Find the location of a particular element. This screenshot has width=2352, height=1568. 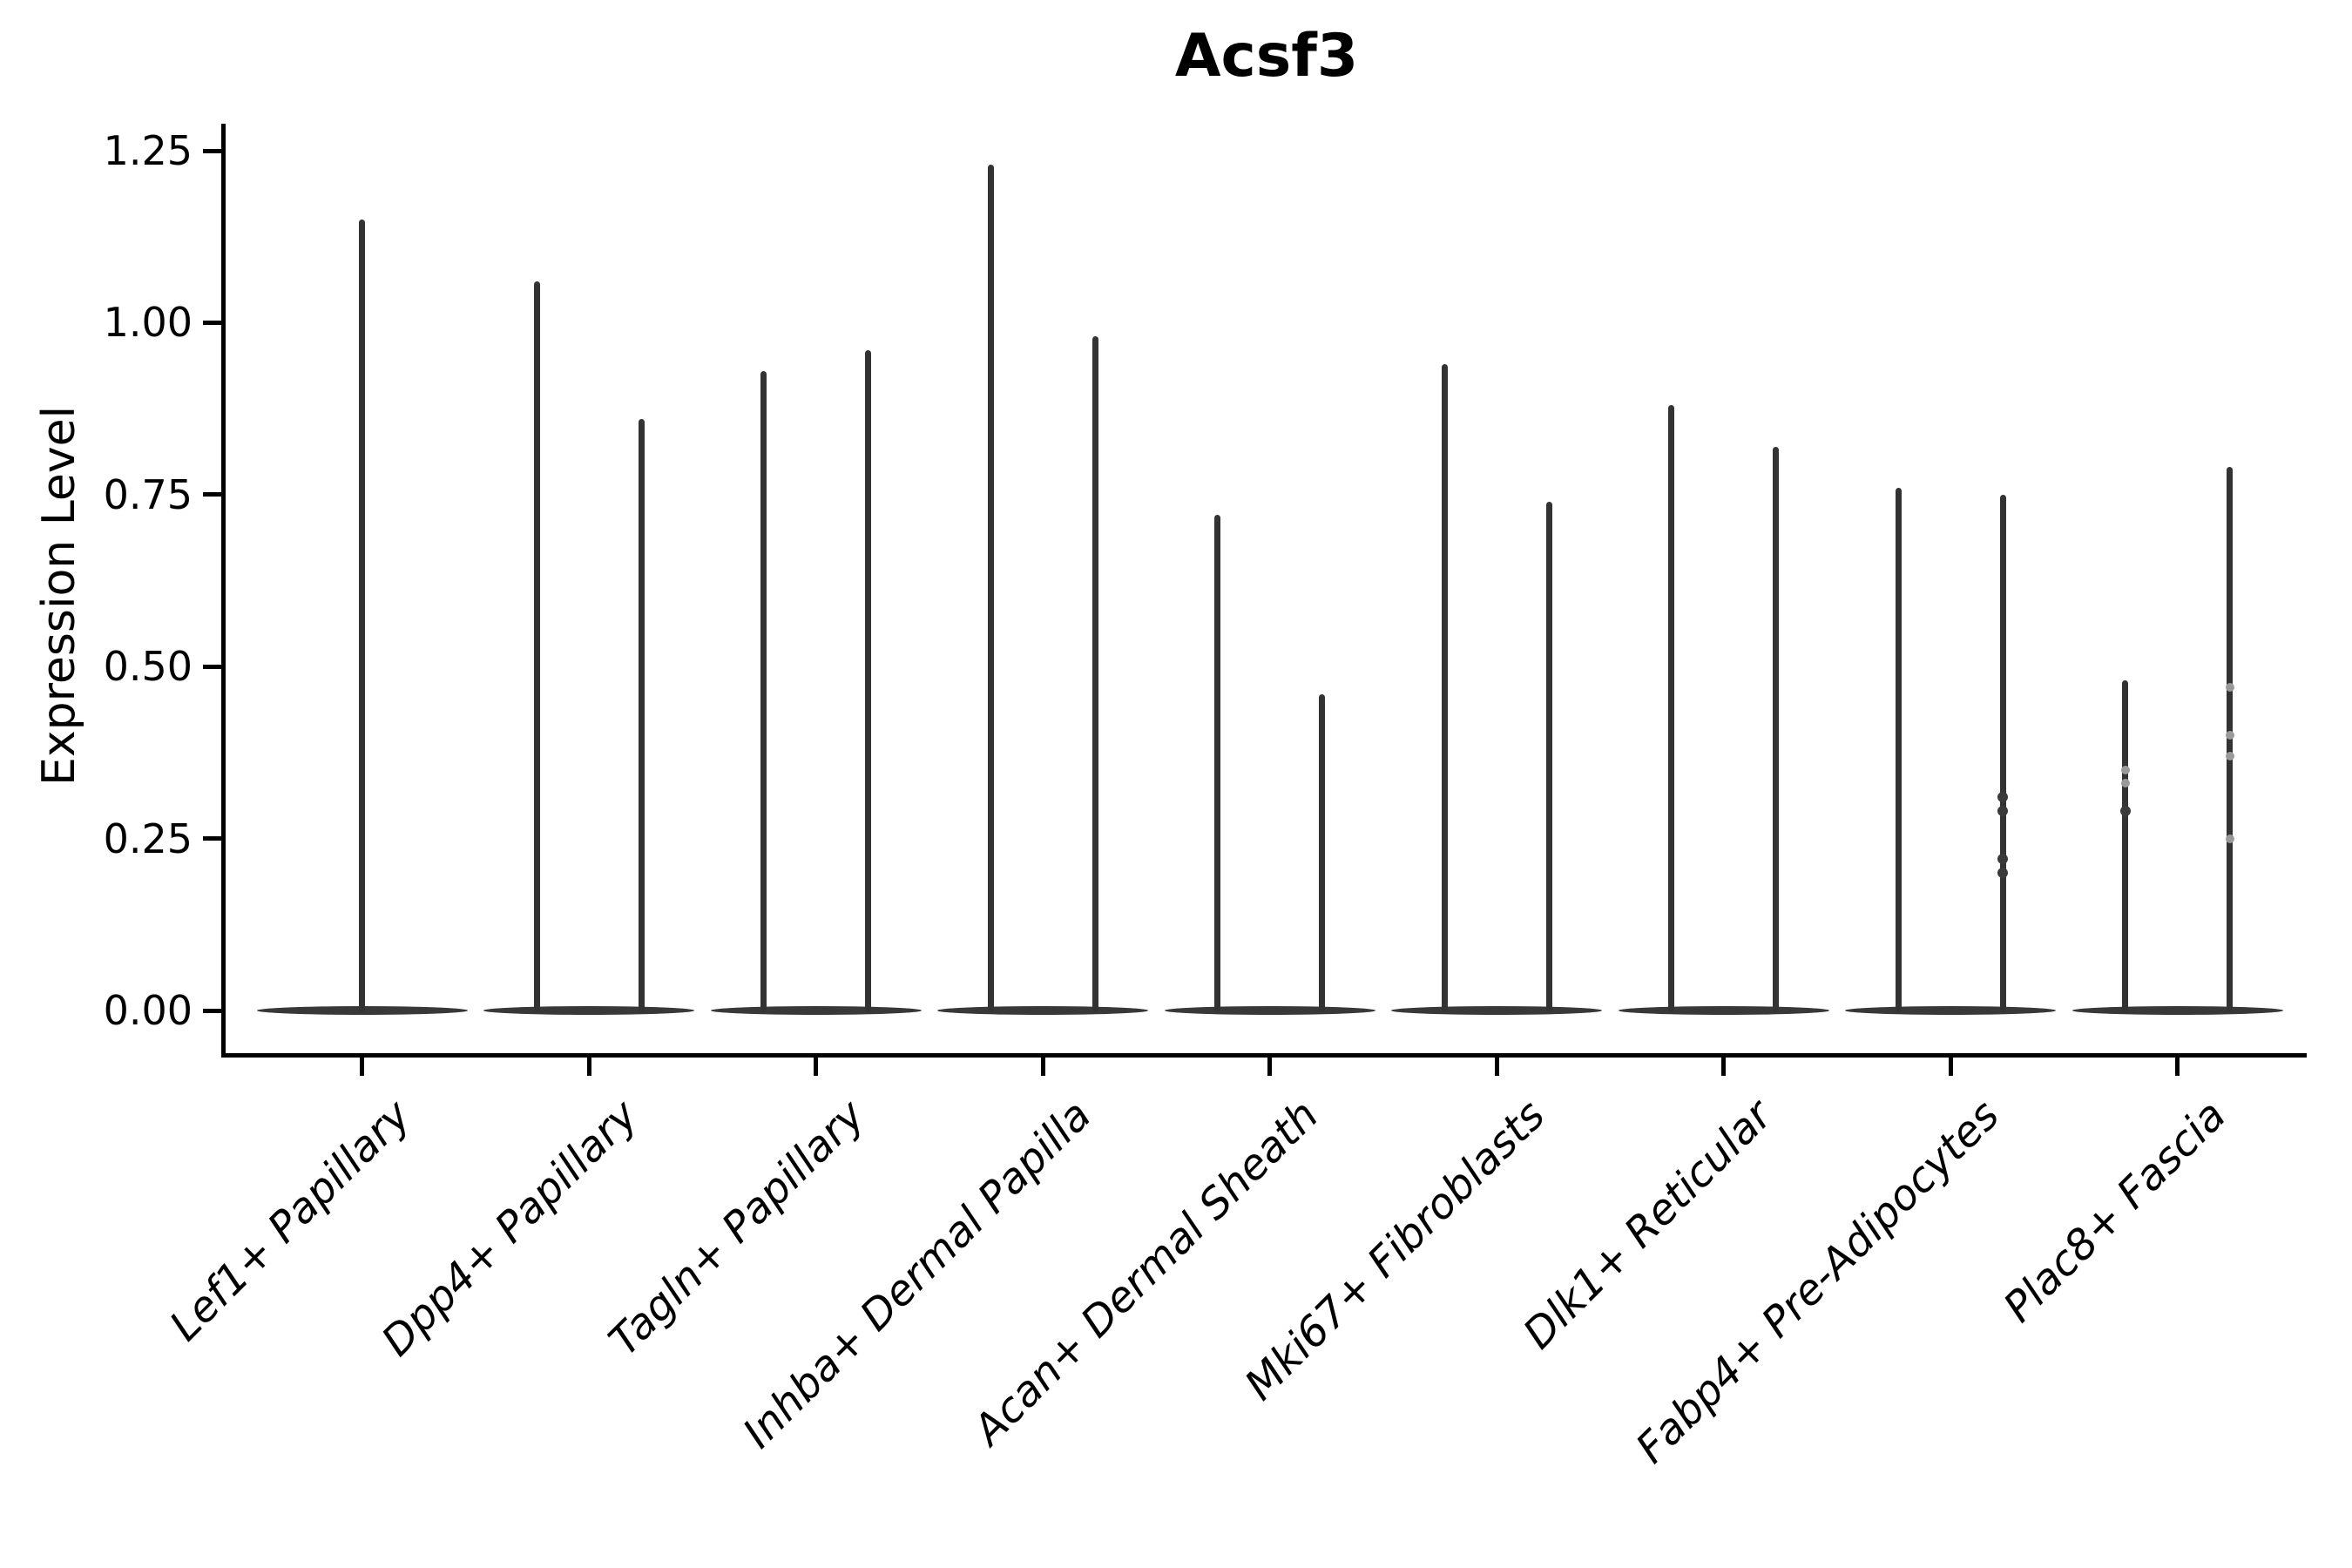

y-axis-label: Expression Level is located at coordinates (59, 596).